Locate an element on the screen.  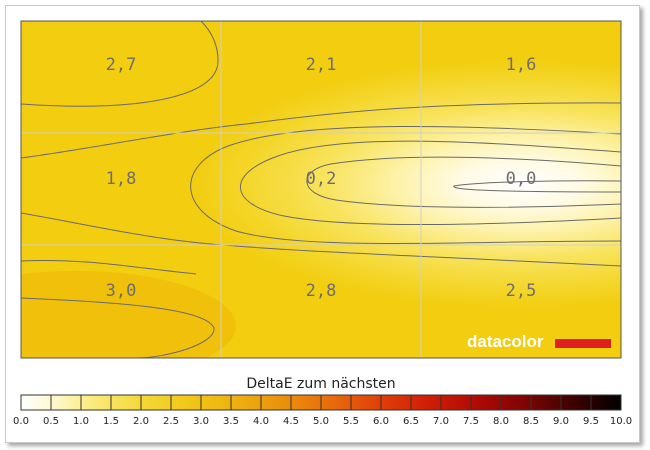
cell-label-r2c3: 0,0 is located at coordinates (521, 179).